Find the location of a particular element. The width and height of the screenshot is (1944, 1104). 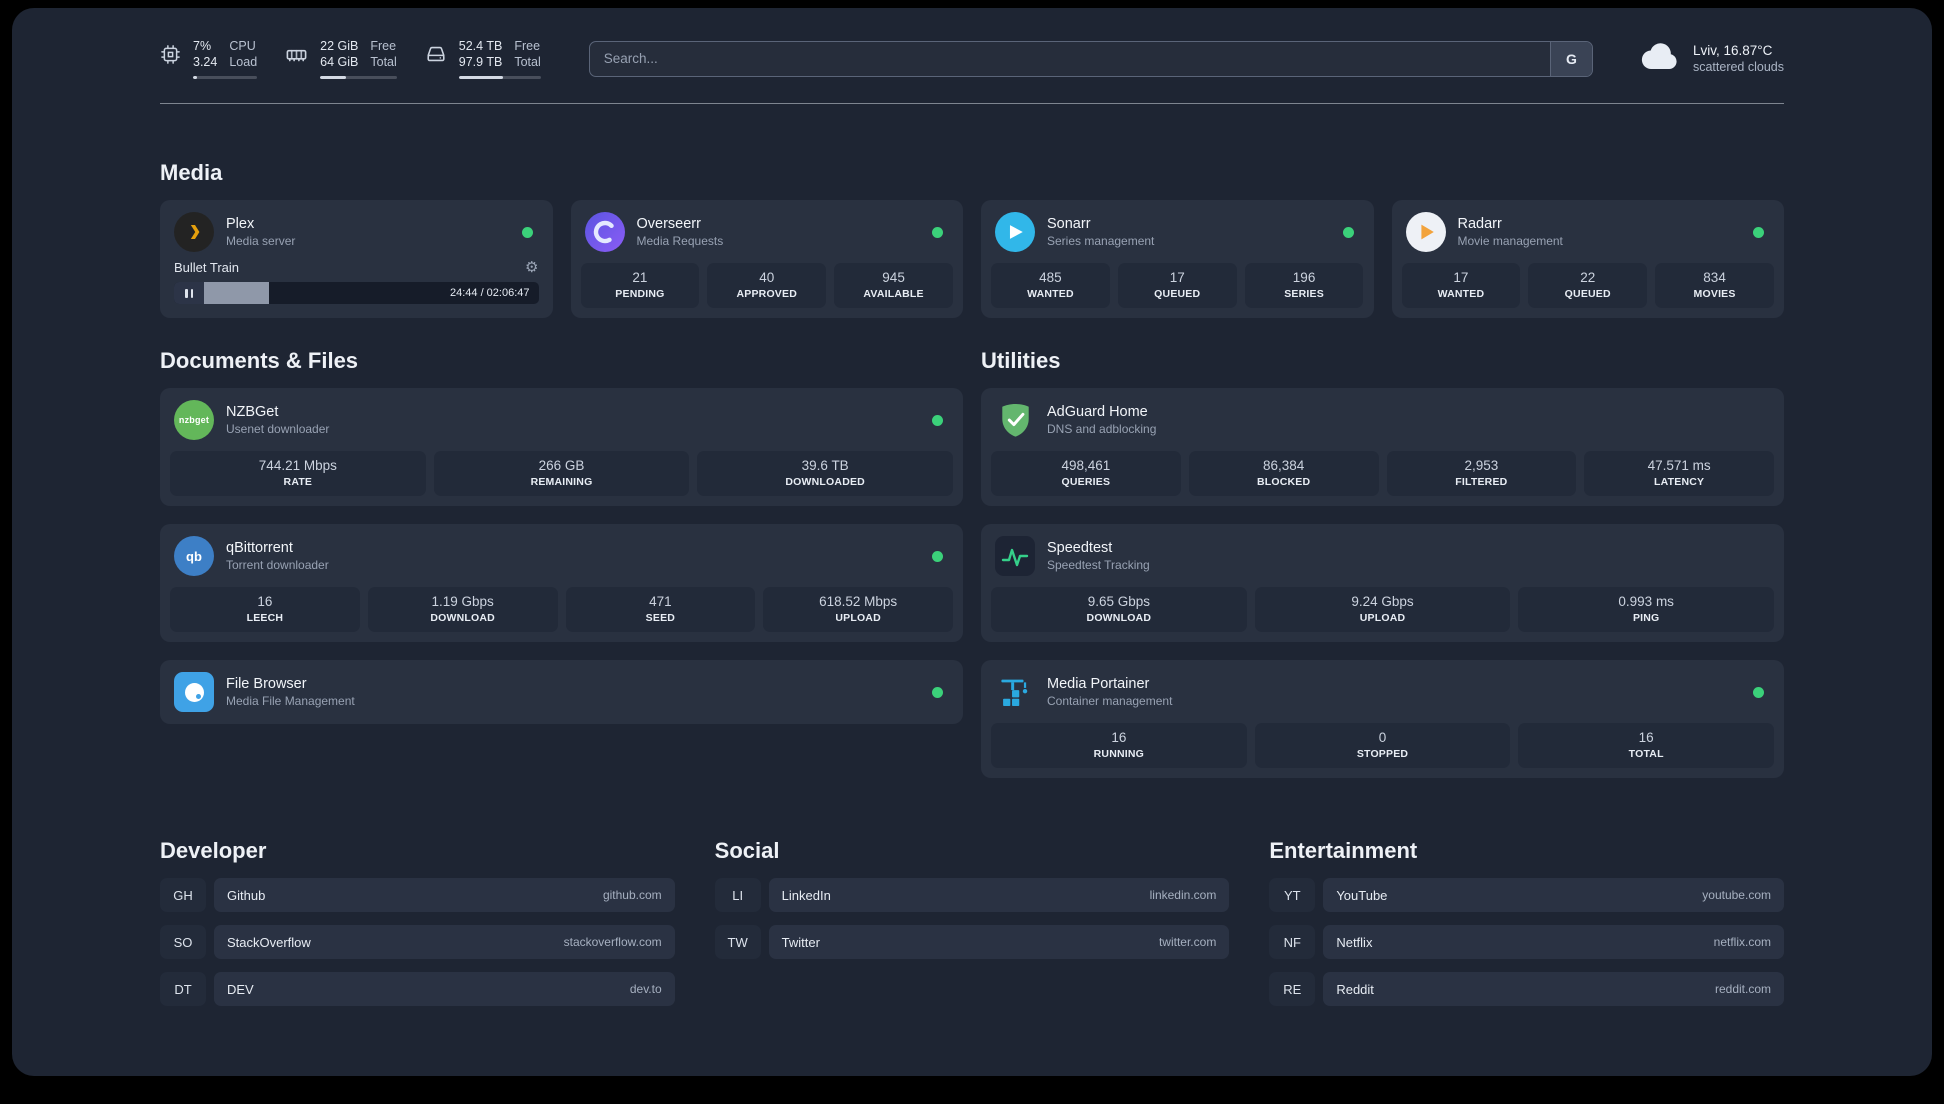

stat-label: RUNNING is located at coordinates (1119, 754).